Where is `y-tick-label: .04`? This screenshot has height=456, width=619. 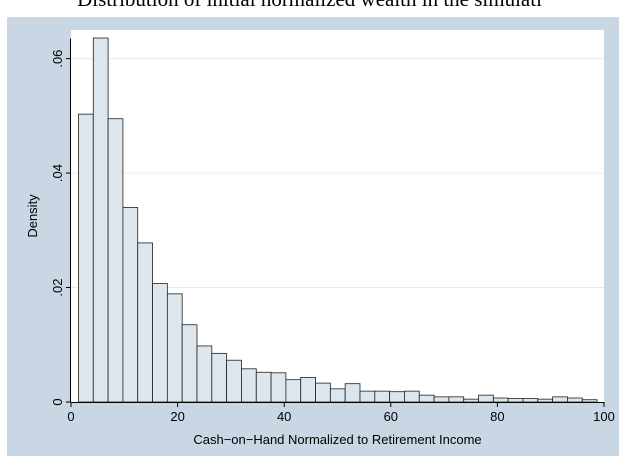 y-tick-label: .04 is located at coordinates (57, 173).